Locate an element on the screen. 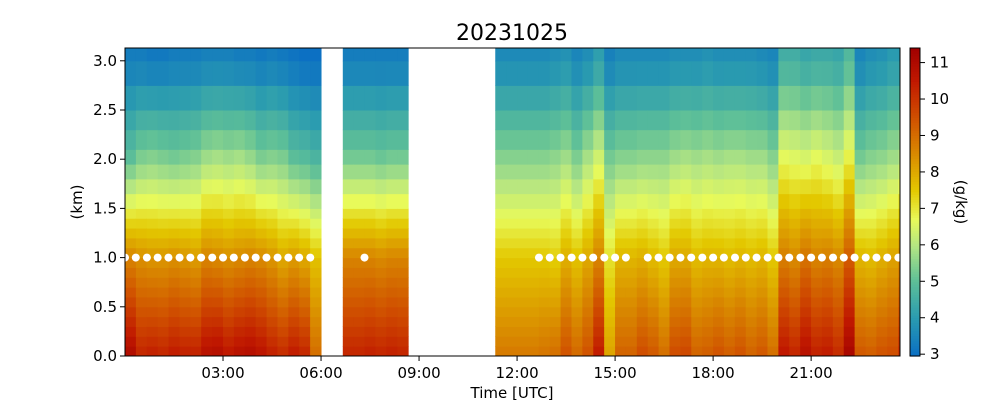 The height and width of the screenshot is (400, 1000). colorbar-tick-label: 5 is located at coordinates (935, 281).